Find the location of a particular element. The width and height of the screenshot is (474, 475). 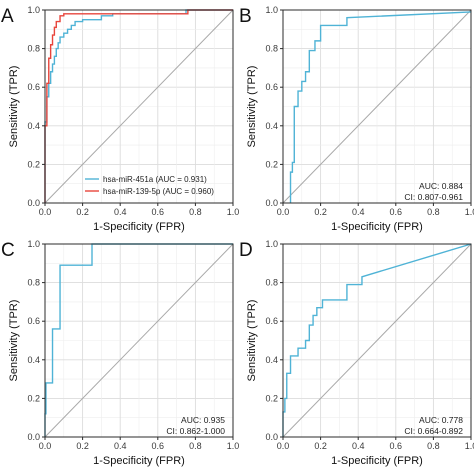

auc-annotation: AUC: 0.778 is located at coordinates (441, 420).